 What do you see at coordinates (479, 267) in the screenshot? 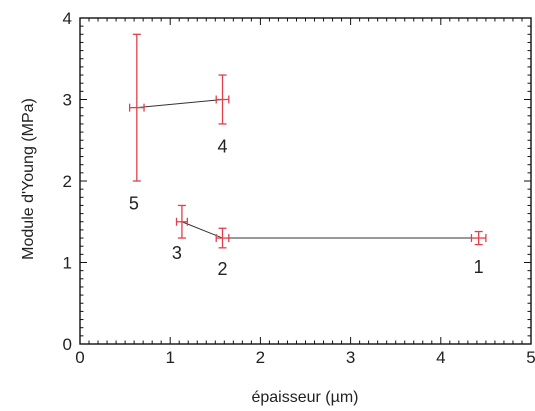
I see `point-label-1: 1` at bounding box center [479, 267].